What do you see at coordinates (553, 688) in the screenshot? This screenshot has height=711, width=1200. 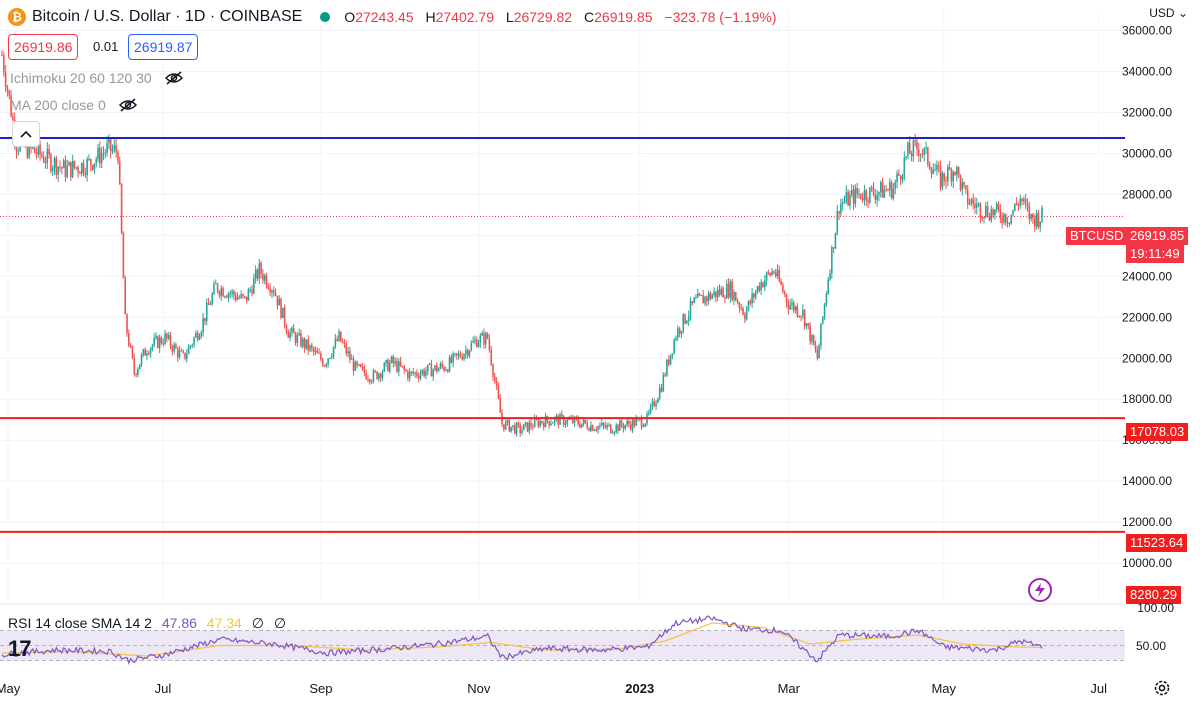 I see `time-axis: May Jul Sep Nov 2023 Mar May Jul` at bounding box center [553, 688].